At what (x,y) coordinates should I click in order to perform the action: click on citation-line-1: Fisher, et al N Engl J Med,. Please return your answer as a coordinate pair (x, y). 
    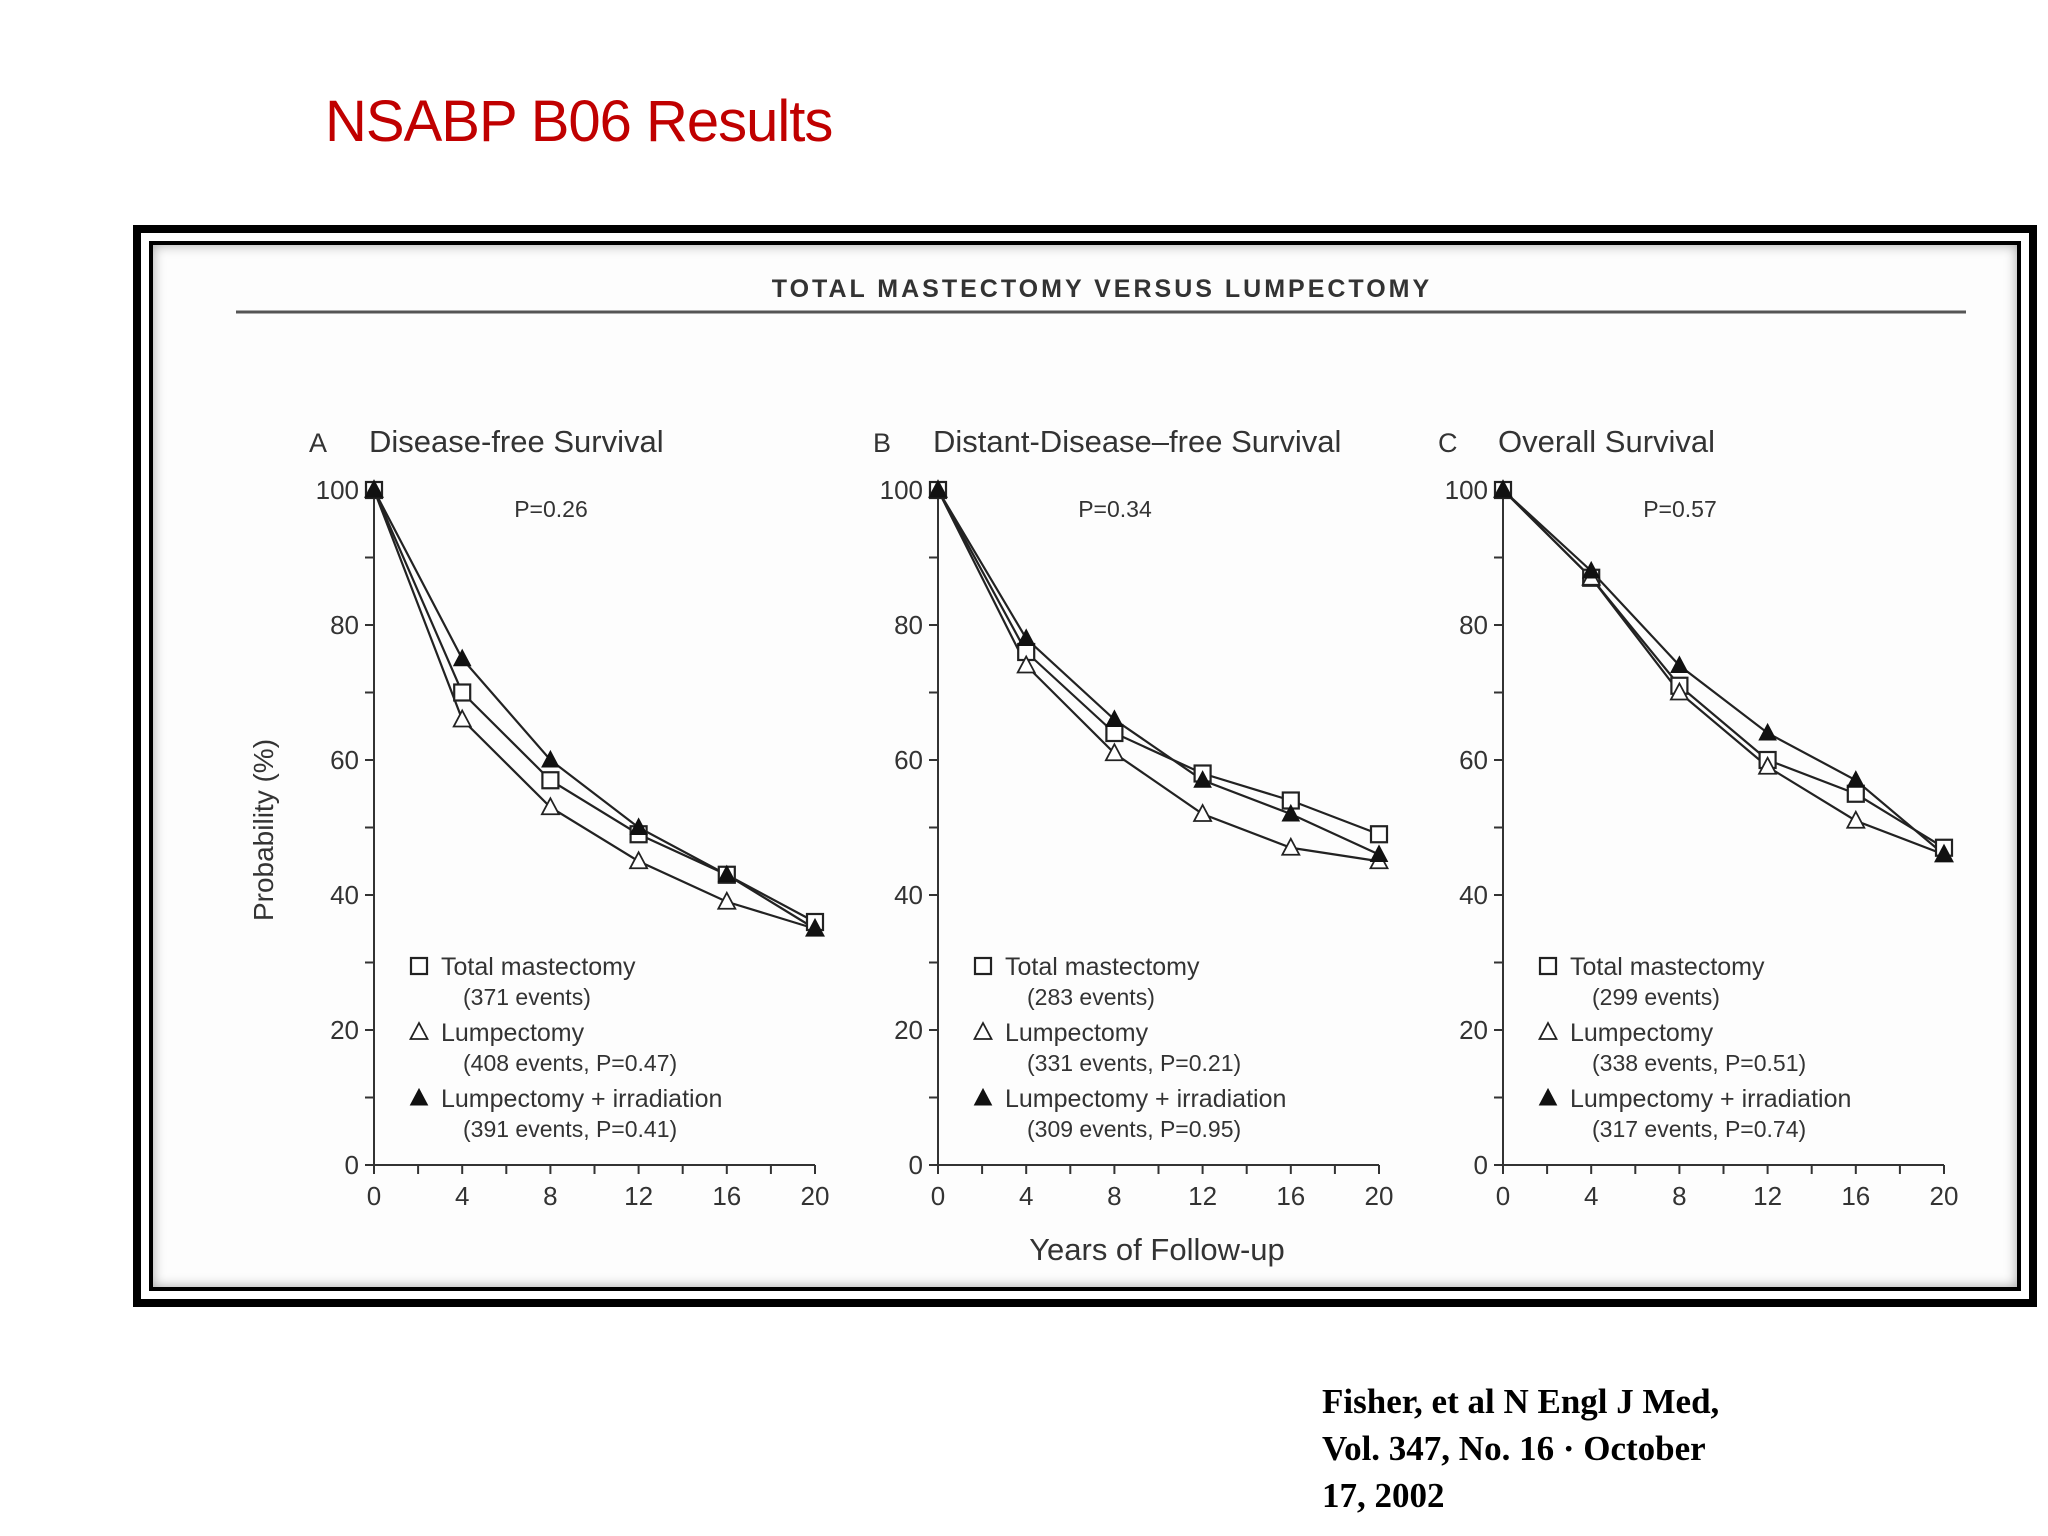
    Looking at the image, I should click on (1521, 1401).